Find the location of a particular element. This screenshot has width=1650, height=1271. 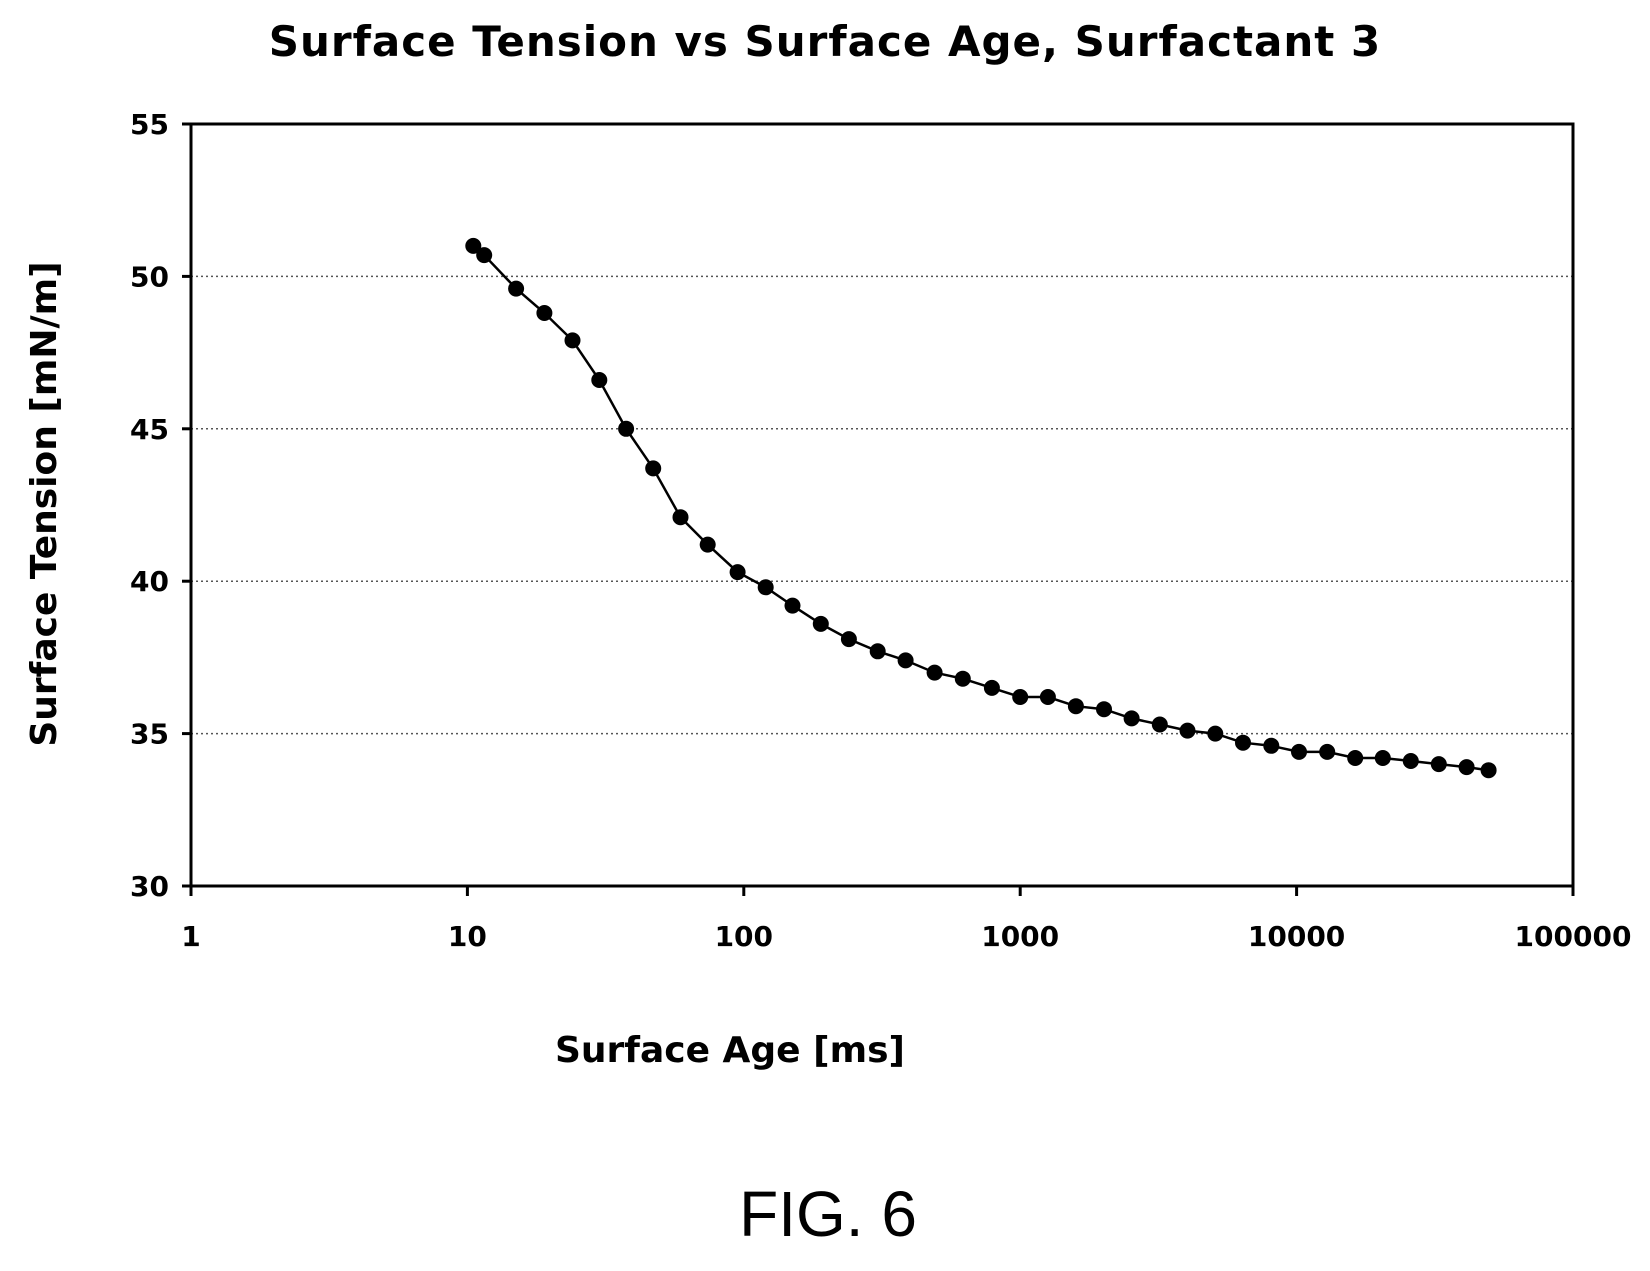

y-axis-title: Surface Tension [mN/m] is located at coordinates (44, 503).